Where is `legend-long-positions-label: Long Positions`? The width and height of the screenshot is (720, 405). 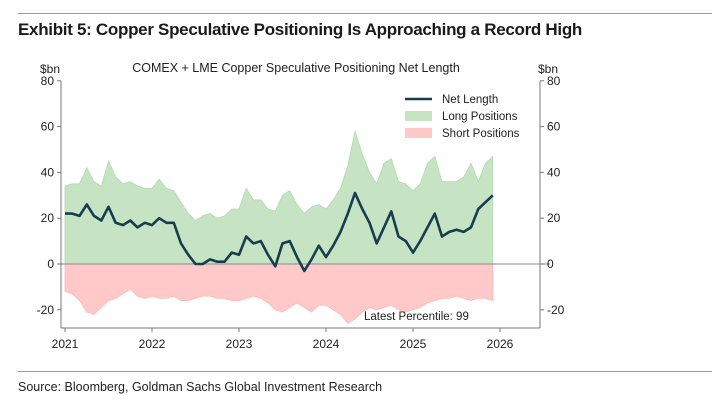
legend-long-positions-label: Long Positions is located at coordinates (480, 117).